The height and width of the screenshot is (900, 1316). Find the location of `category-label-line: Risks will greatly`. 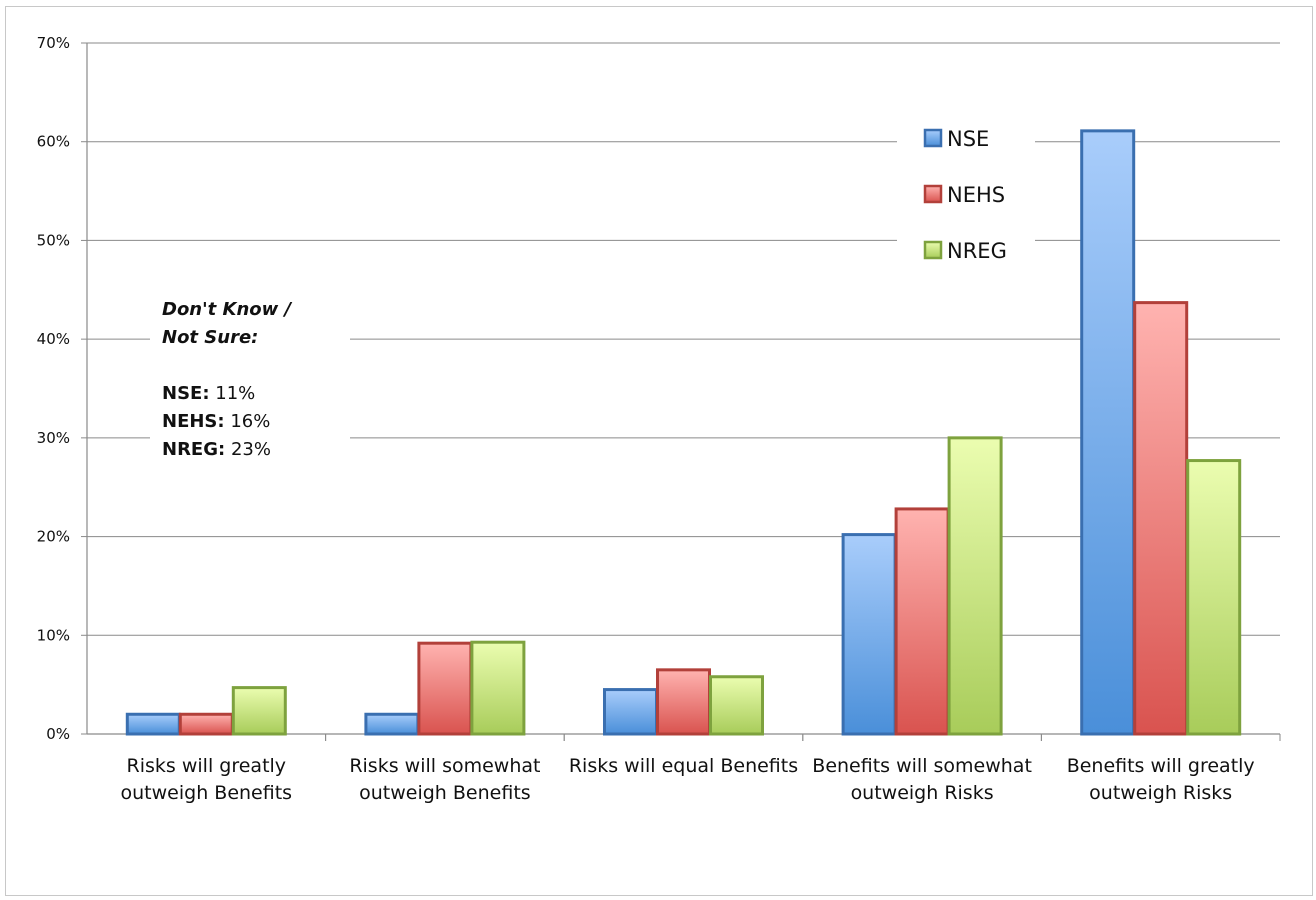

category-label-line: Risks will greatly is located at coordinates (207, 766).